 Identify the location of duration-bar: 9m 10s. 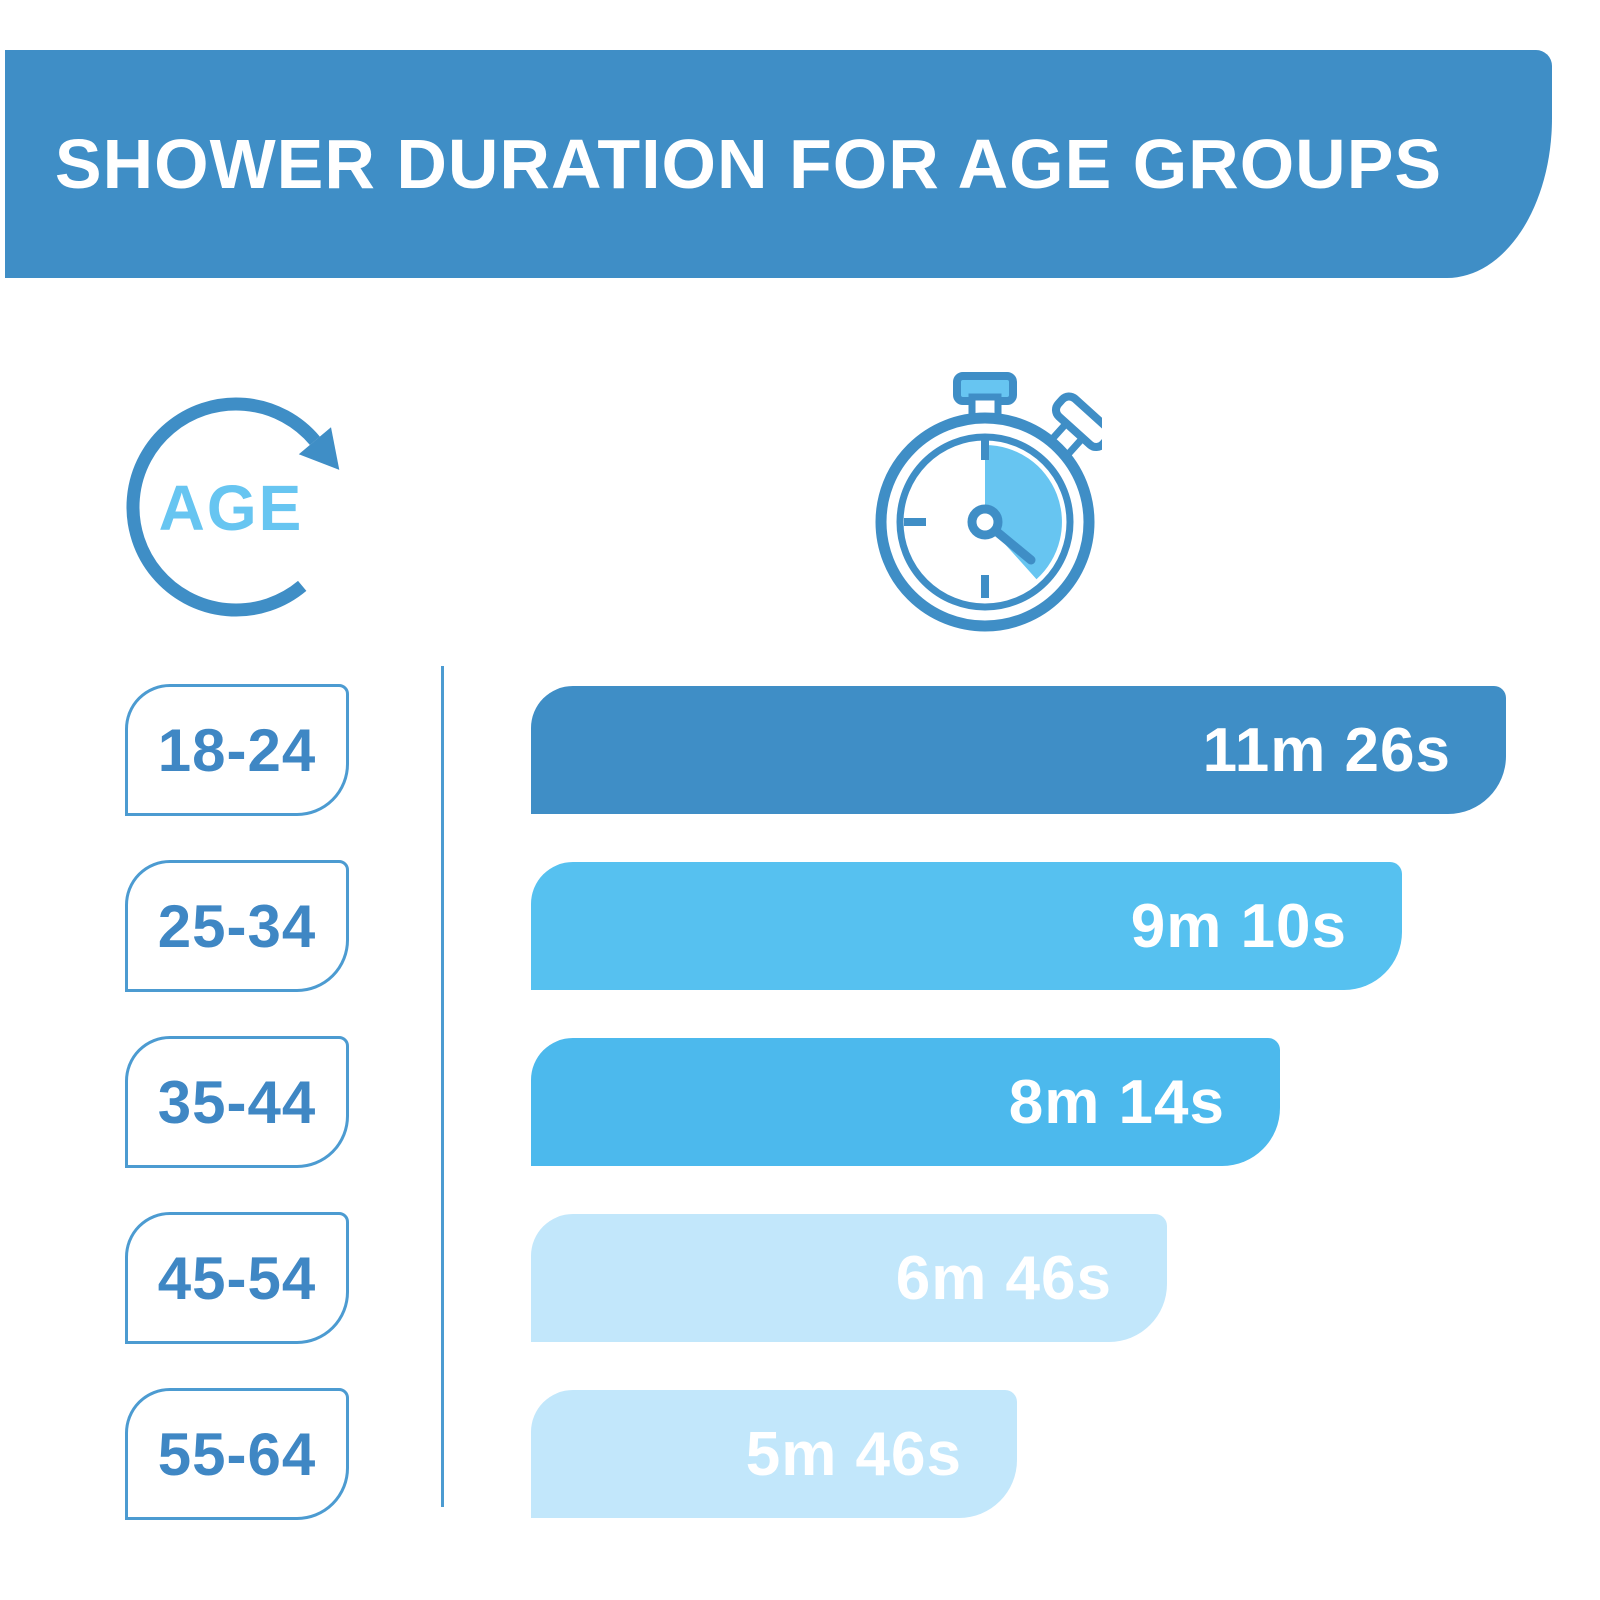
(966, 926).